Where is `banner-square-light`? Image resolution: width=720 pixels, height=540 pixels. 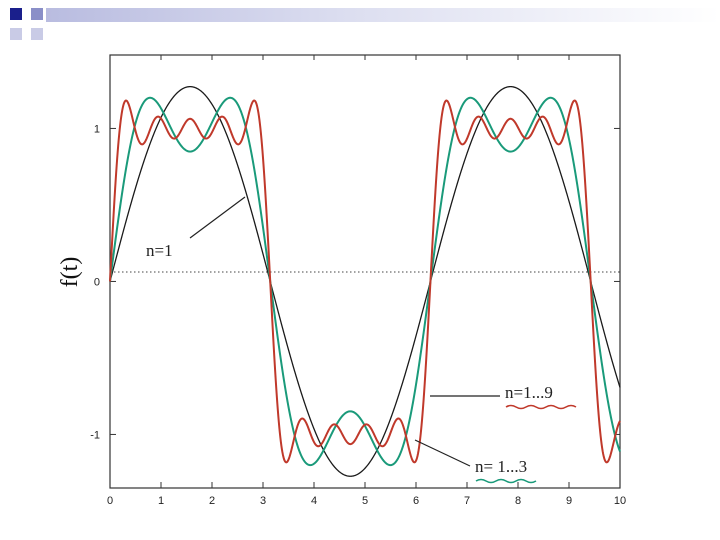 banner-square-light is located at coordinates (16, 34).